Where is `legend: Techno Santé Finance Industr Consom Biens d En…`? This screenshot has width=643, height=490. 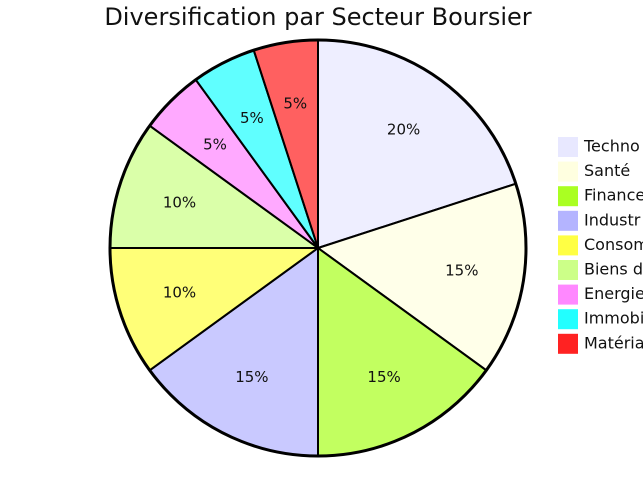
legend: Techno Santé Finance Industr Consom Biens d En… is located at coordinates (600, 245).